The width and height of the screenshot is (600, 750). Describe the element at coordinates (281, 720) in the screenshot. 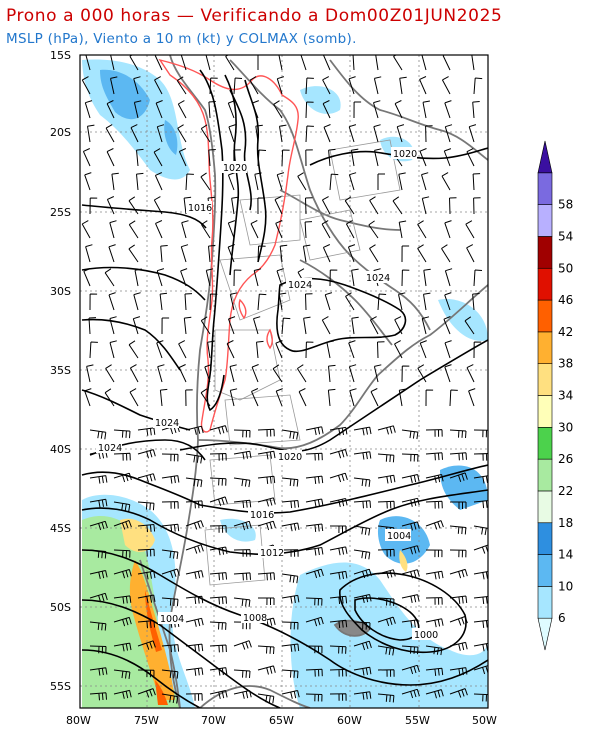

I see `longitude-axis: 80W 75W 70W 65W 60W 55W 50W` at that location.